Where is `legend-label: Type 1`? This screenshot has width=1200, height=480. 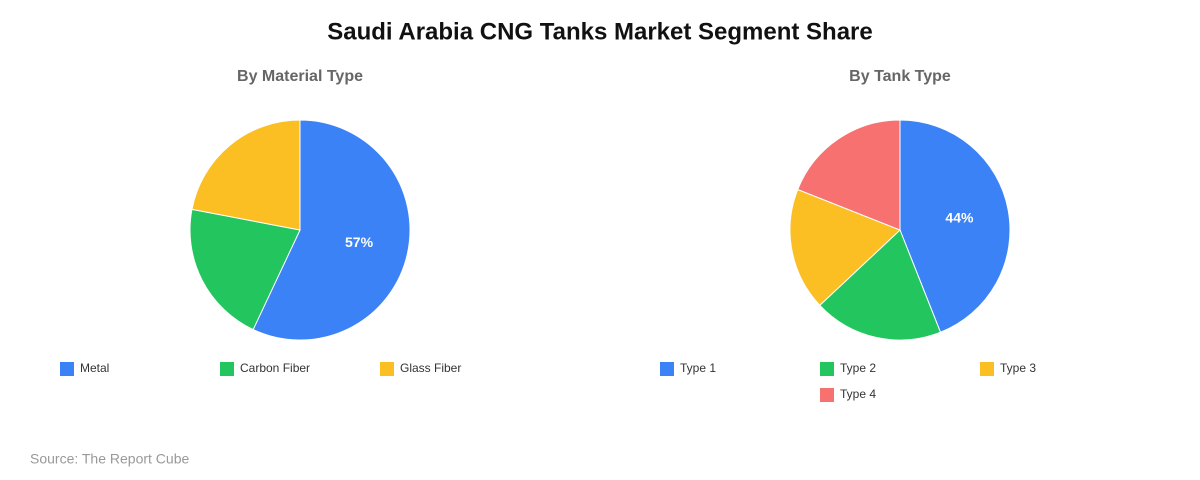 legend-label: Type 1 is located at coordinates (698, 368).